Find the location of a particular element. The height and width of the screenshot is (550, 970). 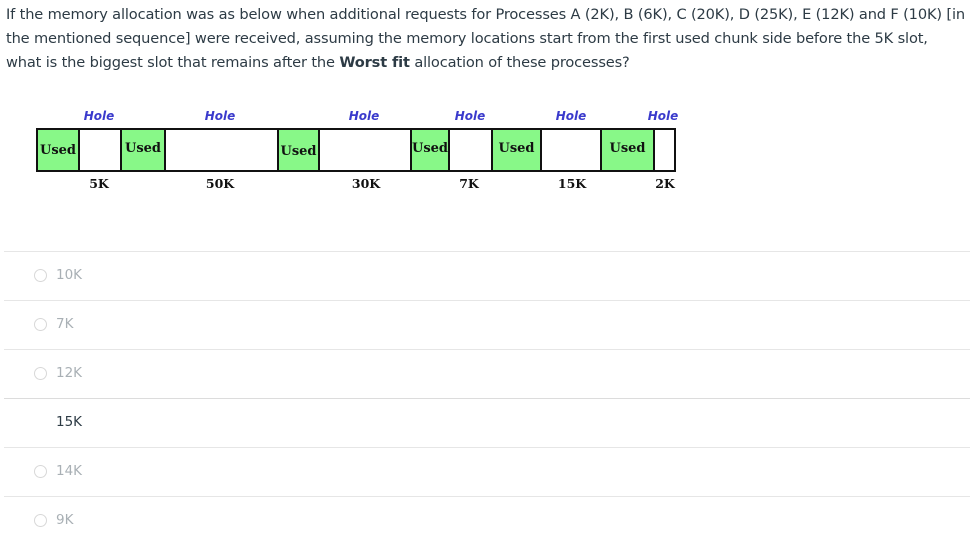

hole-size-2k: 2K is located at coordinates (665, 183).